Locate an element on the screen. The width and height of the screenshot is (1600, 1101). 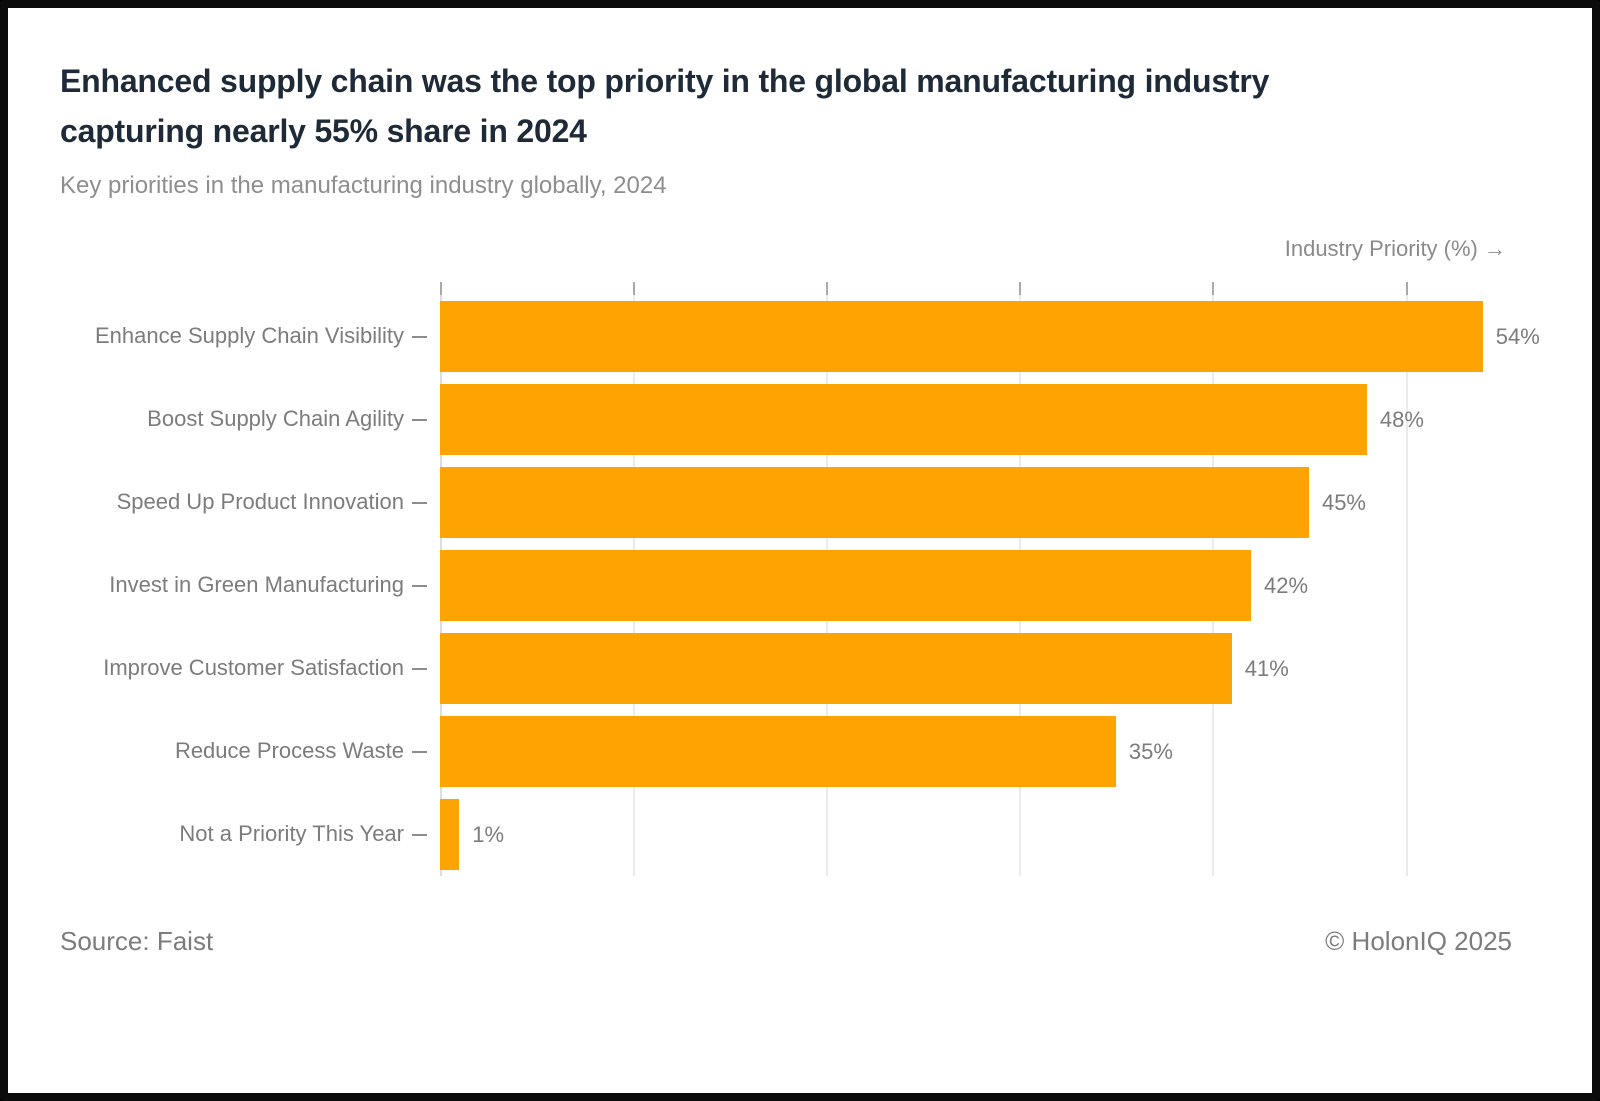
x-axis-label: Industry Priority (%) → is located at coordinates (1395, 248).